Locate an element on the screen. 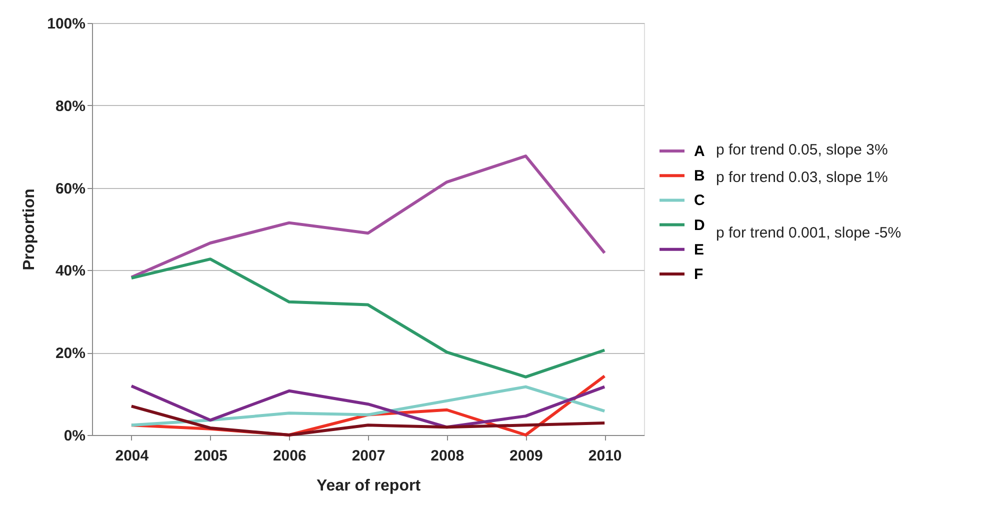 The height and width of the screenshot is (506, 1000). y-tick-label: 60% is located at coordinates (70, 189).